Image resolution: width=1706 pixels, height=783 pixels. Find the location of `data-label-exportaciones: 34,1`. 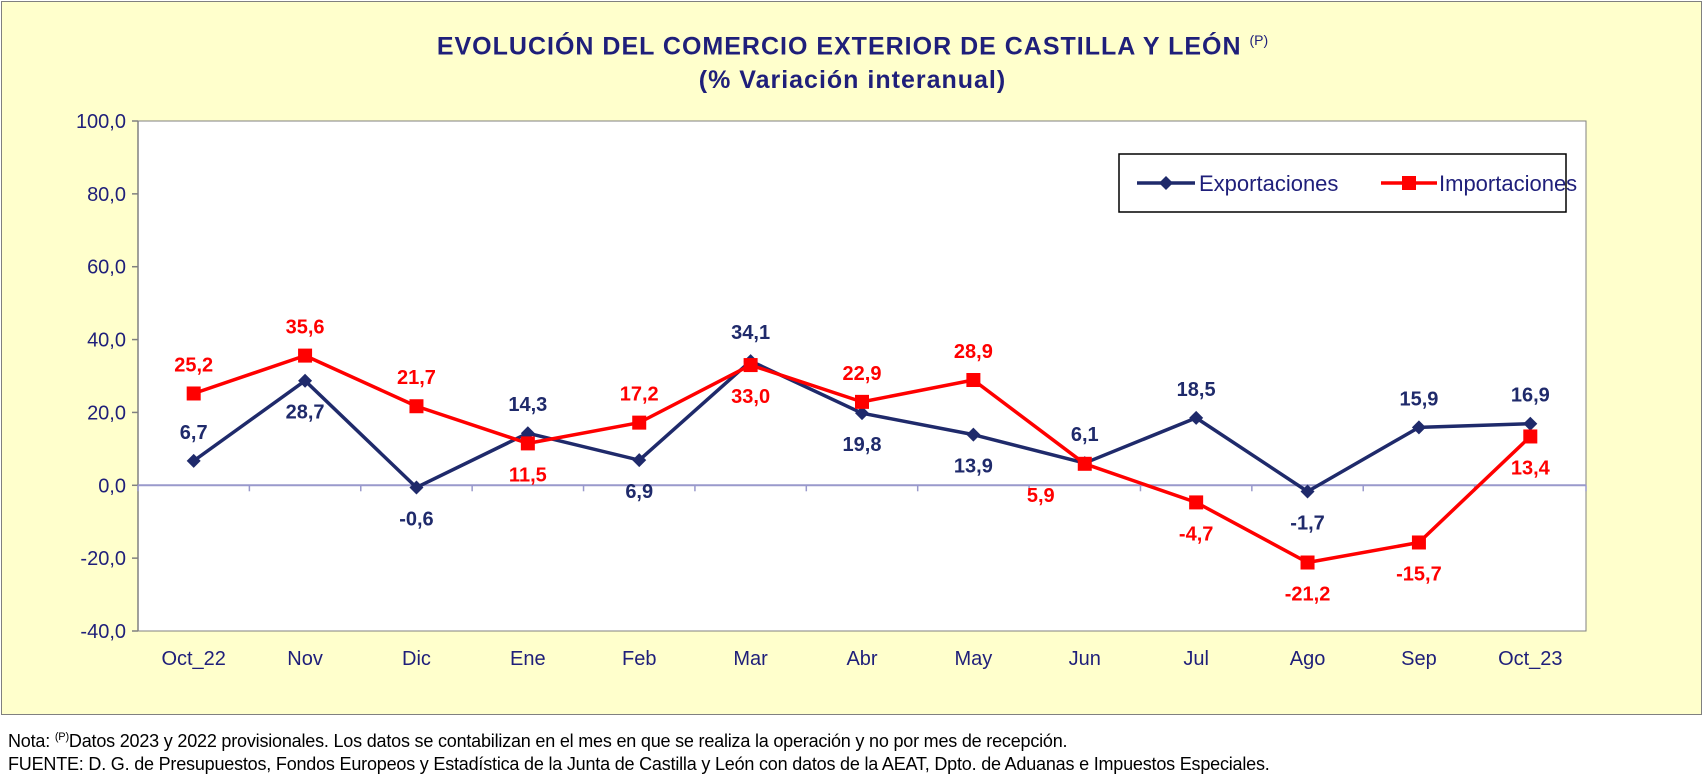

data-label-exportaciones: 34,1 is located at coordinates (750, 333).